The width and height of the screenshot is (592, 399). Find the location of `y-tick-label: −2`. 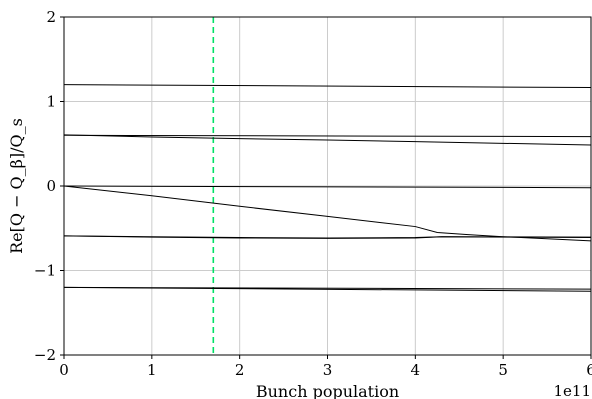

y-tick-label: −2 is located at coordinates (45, 355).